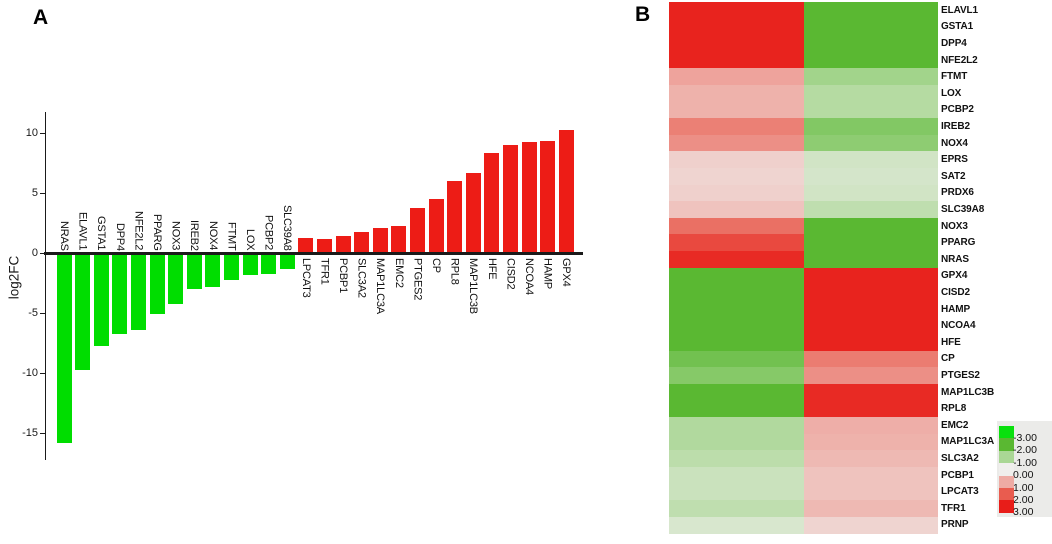 The height and width of the screenshot is (544, 1052). What do you see at coordinates (138, 231) in the screenshot?
I see `bar-label: NFE2L2` at bounding box center [138, 231].